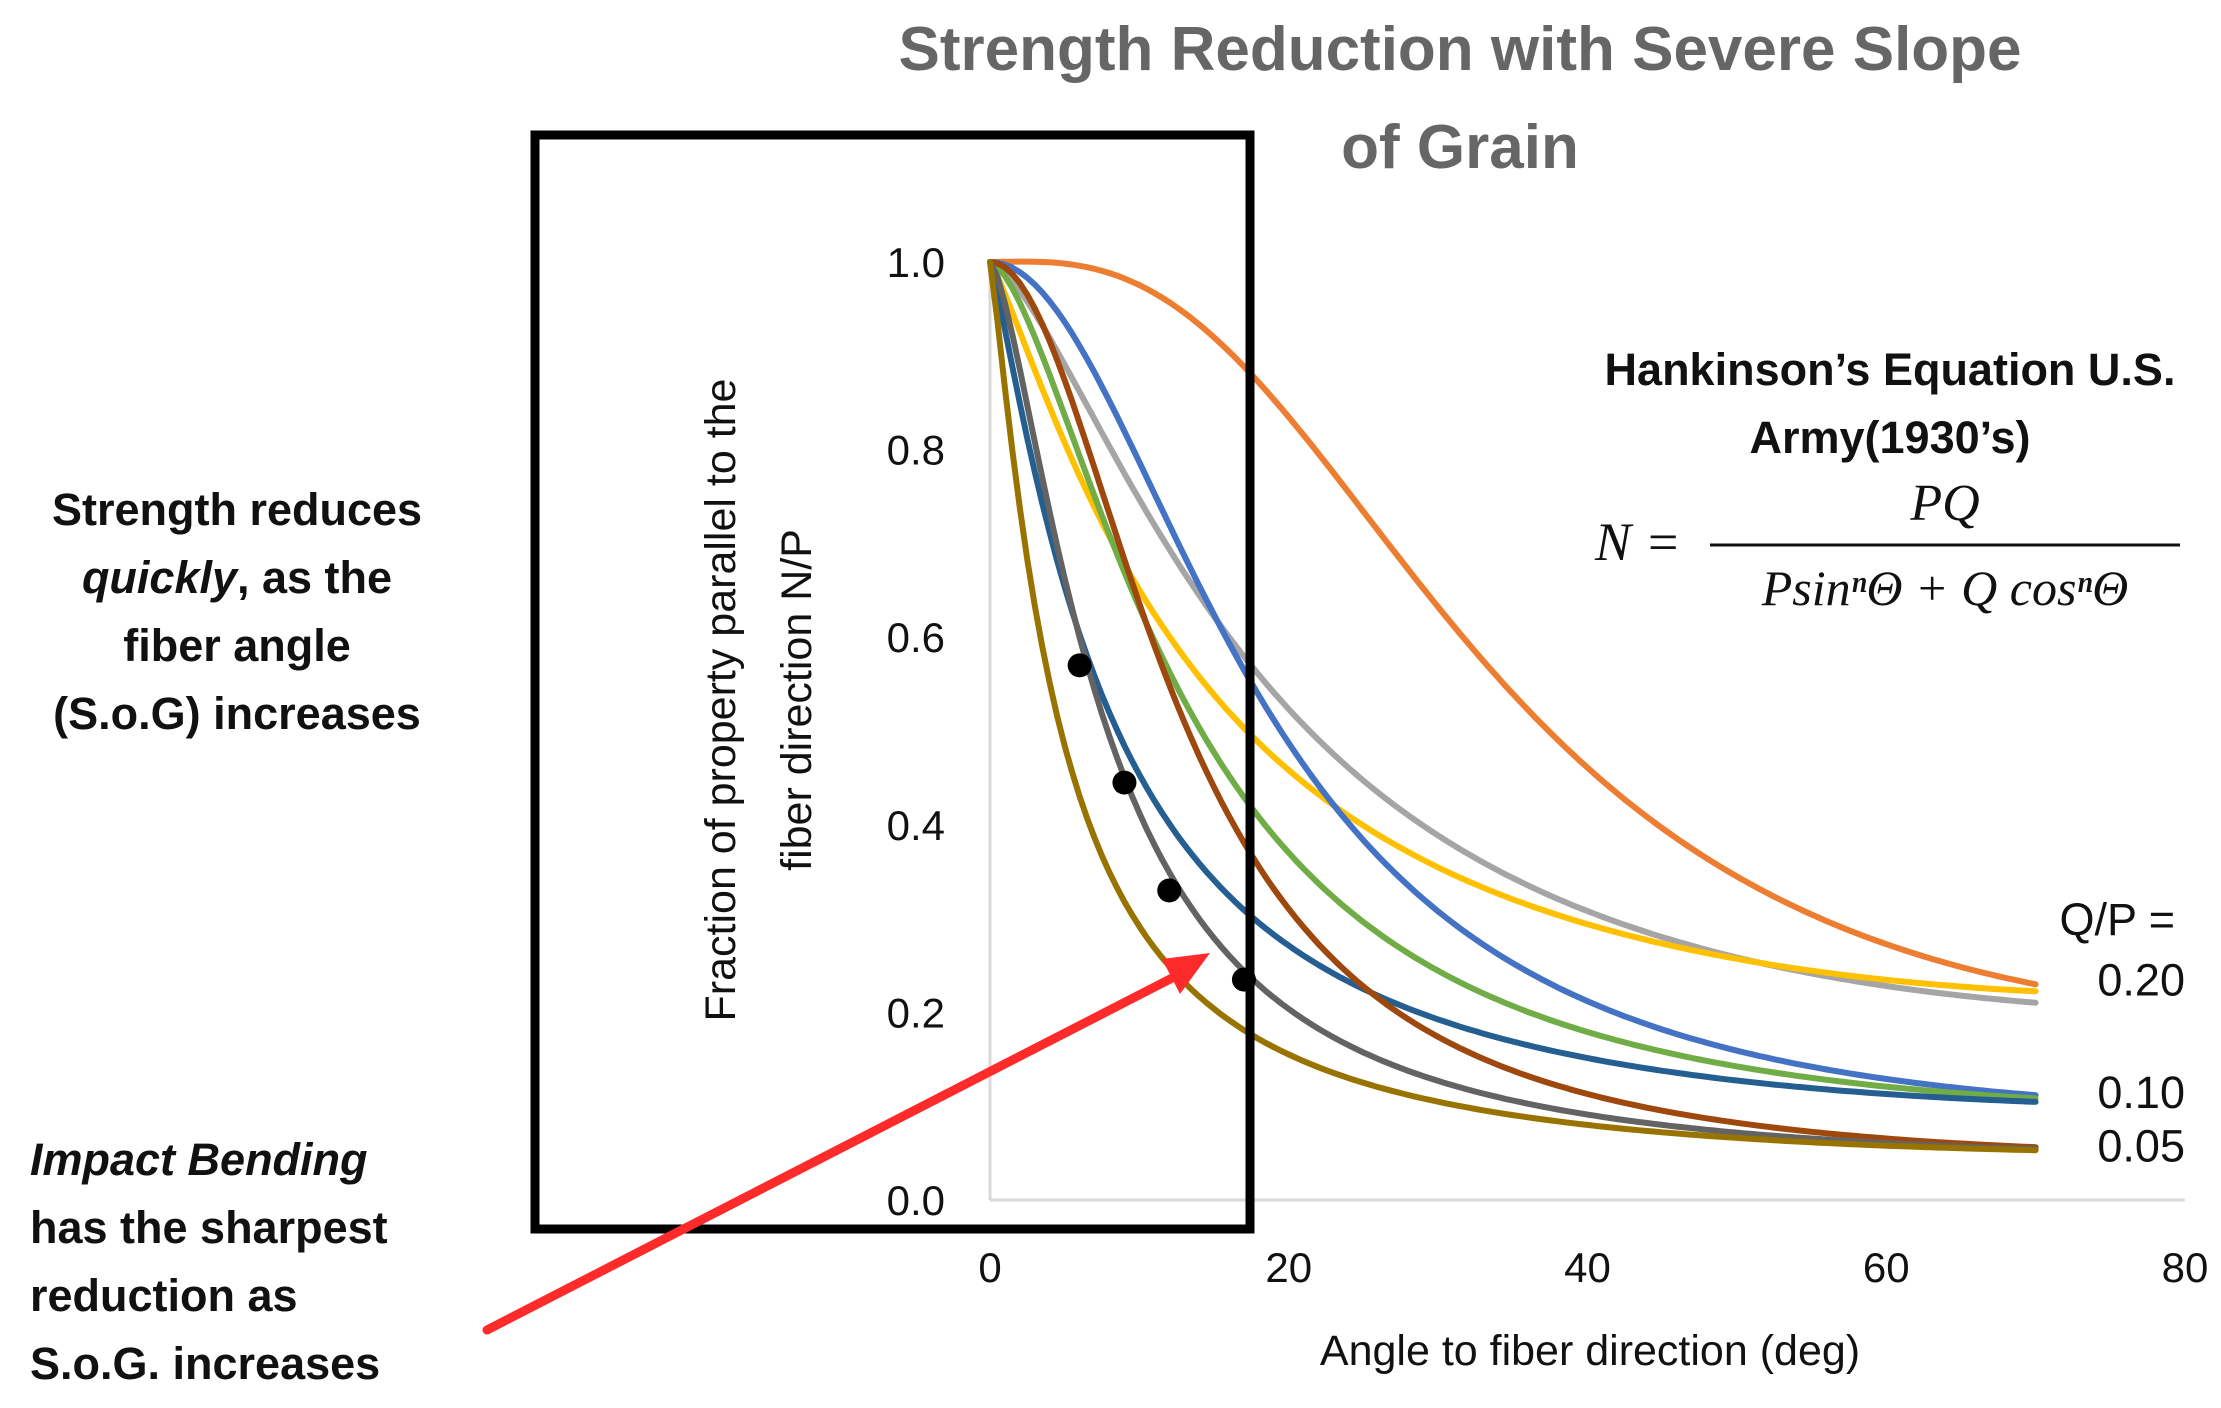 The image size is (2221, 1408). I want to click on chart-title-line-2: of Grain, so click(1460, 147).